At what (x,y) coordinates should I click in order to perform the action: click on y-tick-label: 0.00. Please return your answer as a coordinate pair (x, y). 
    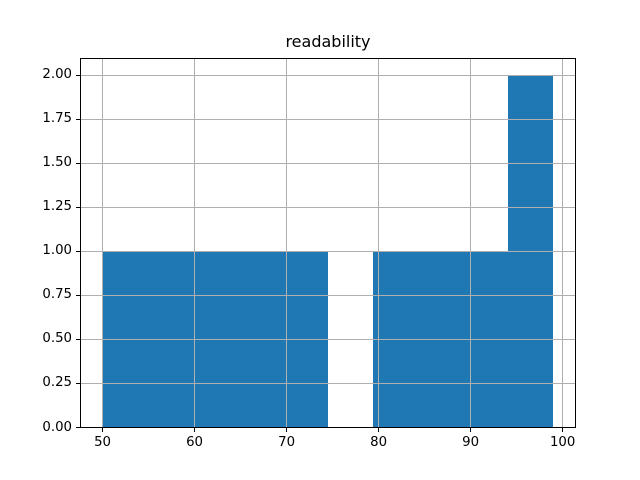
    Looking at the image, I should click on (57, 427).